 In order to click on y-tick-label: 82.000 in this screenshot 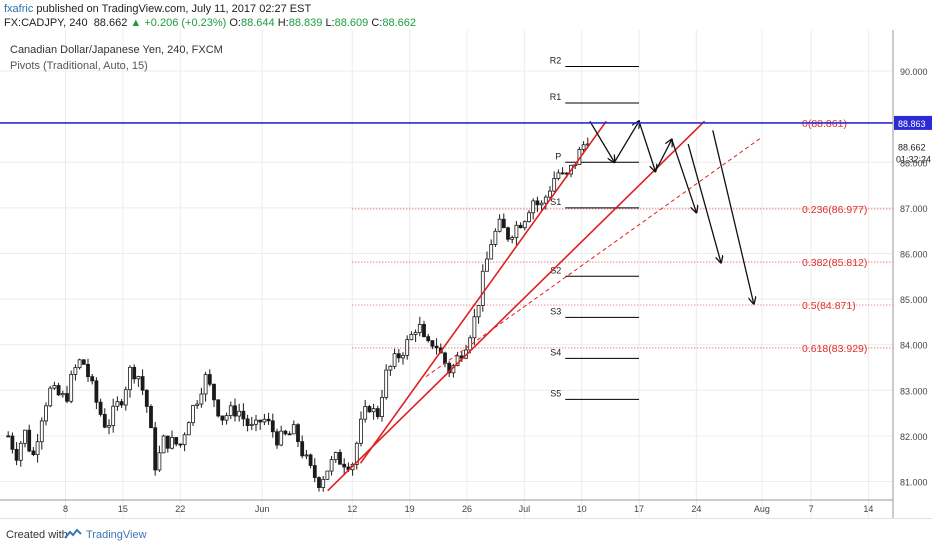, I will do `click(914, 437)`.